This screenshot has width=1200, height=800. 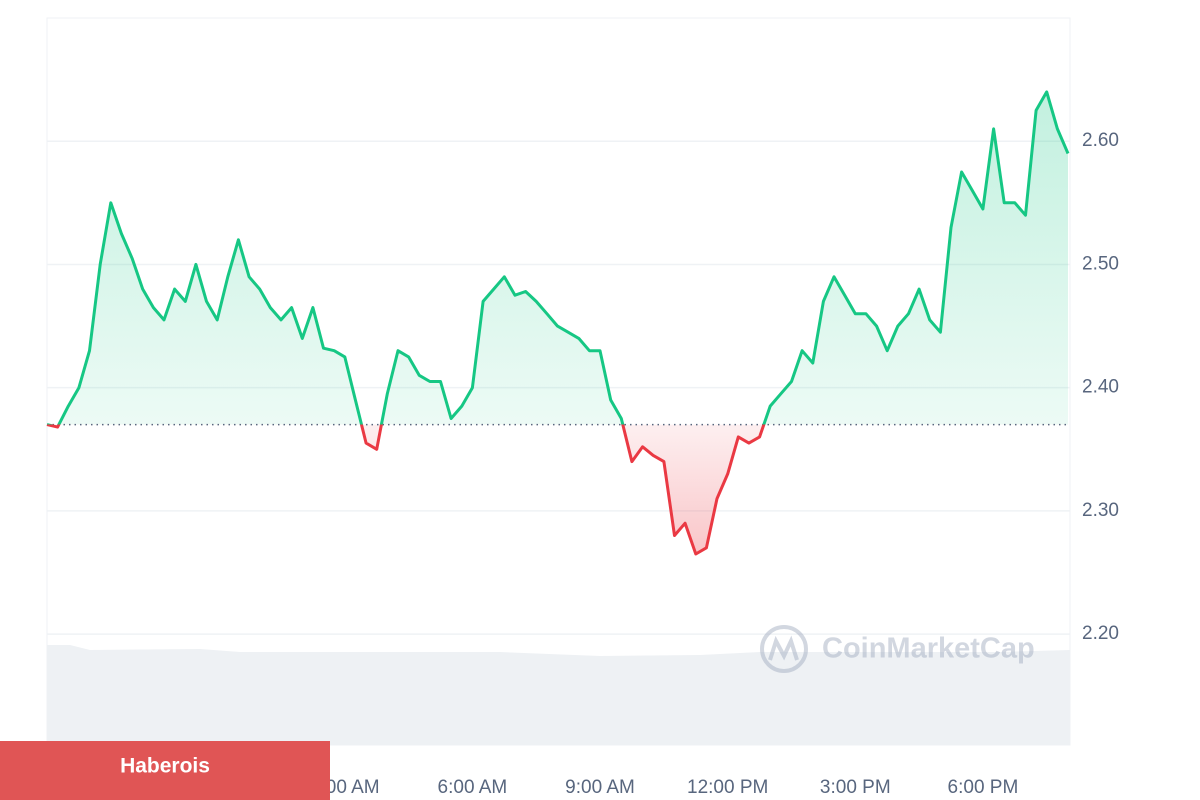 I want to click on y-tick-label: 2.20, so click(x=1100, y=633).